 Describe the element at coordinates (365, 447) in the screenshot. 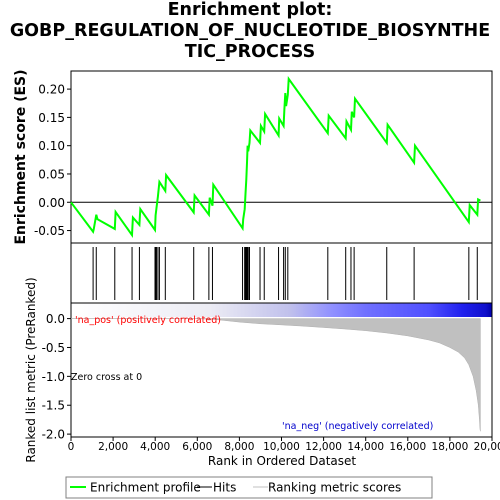

I see `x-tick-label: 14,000` at that location.